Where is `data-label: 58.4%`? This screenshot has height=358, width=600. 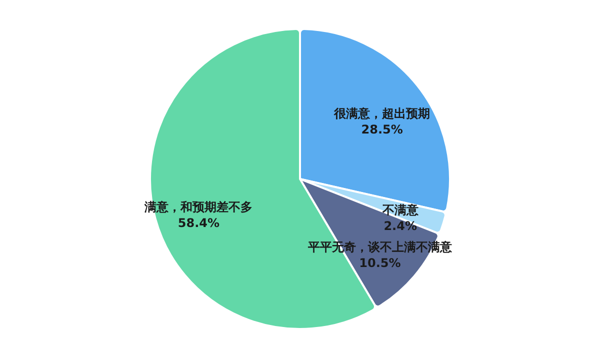 data-label: 58.4% is located at coordinates (199, 223).